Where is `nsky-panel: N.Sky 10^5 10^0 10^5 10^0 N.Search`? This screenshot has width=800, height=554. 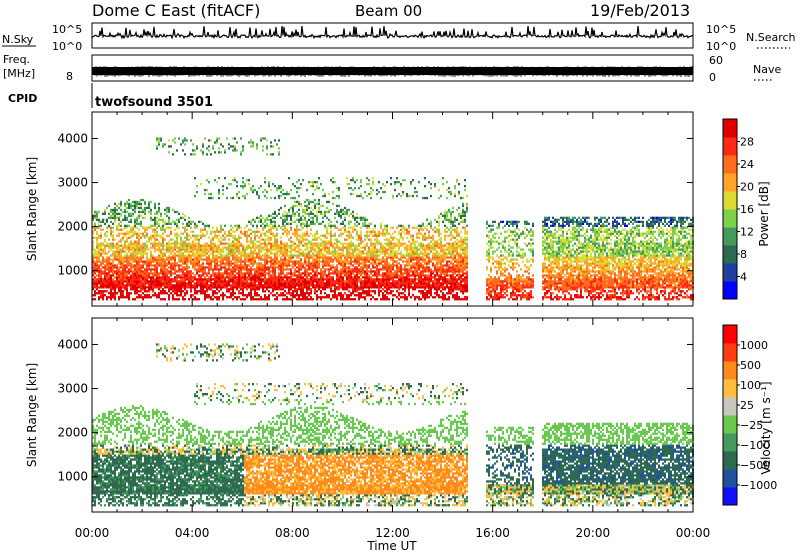 nsky-panel: N.Sky 10^5 10^0 10^5 10^0 N.Search is located at coordinates (399, 37).